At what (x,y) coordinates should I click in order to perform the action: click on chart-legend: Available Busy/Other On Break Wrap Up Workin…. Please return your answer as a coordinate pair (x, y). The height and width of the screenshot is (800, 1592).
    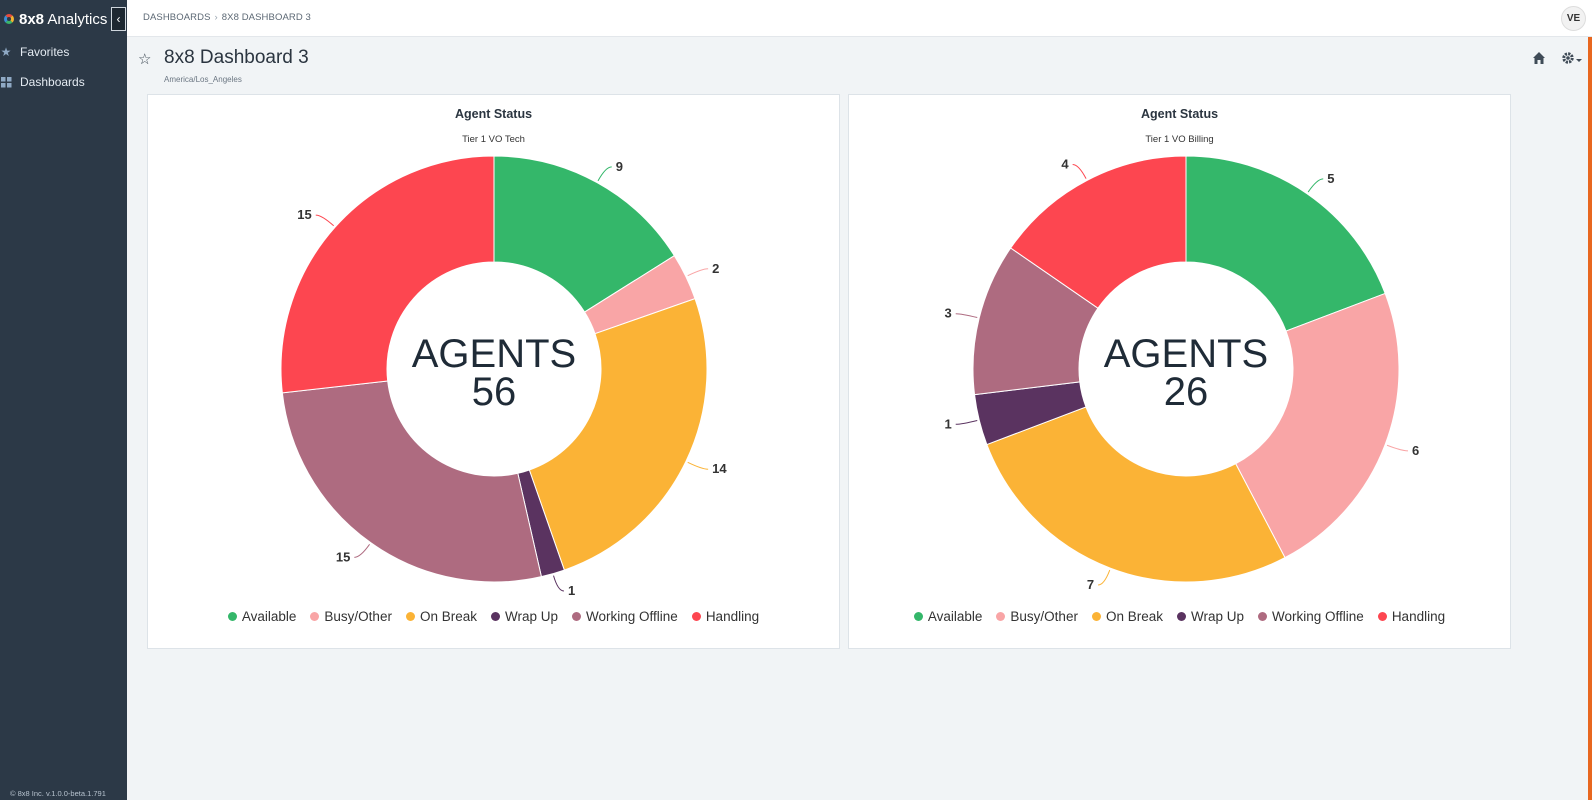
    Looking at the image, I should click on (493, 616).